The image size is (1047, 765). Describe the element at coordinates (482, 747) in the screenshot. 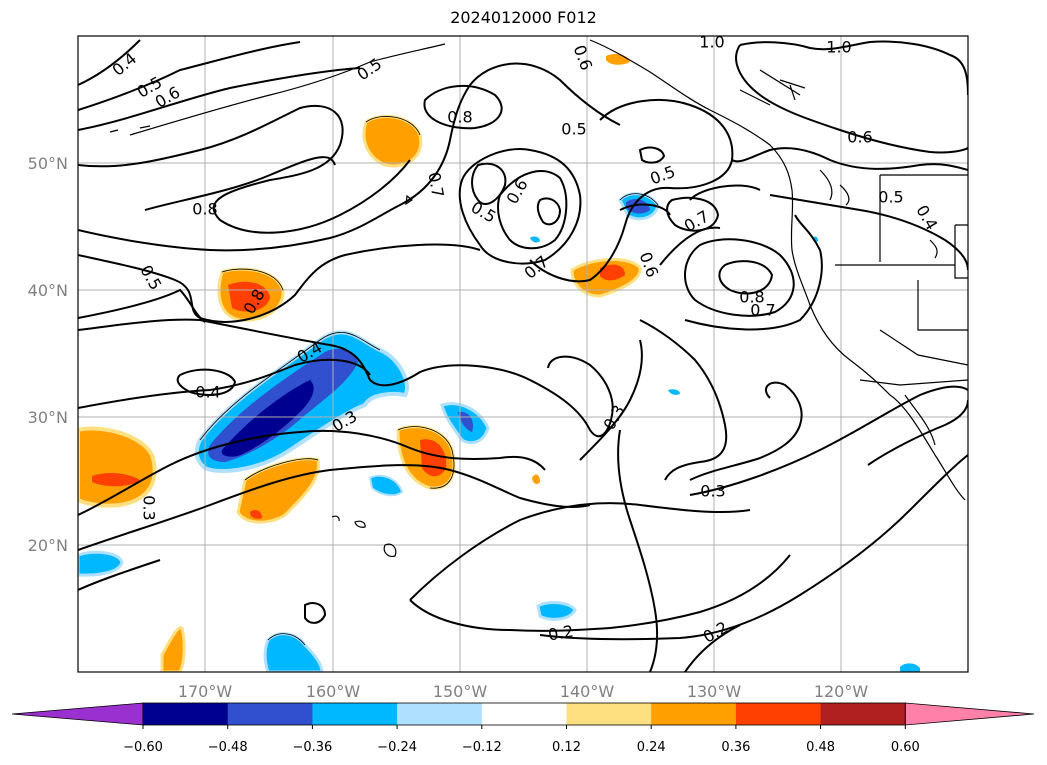

I see `colorbar-tick-label: −0.12` at that location.